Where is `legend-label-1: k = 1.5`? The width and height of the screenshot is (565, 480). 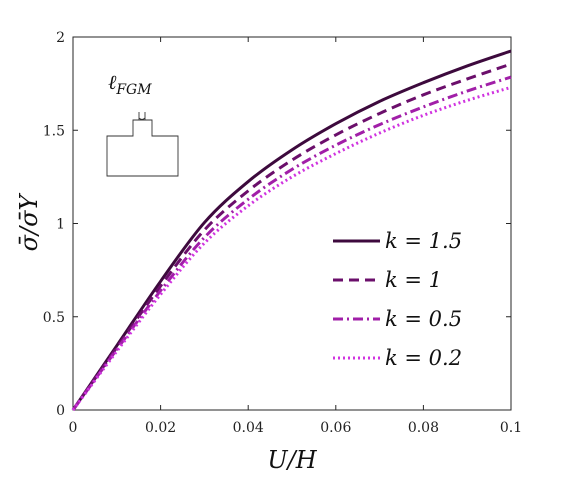
legend-label-1: k = 1.5 is located at coordinates (423, 241).